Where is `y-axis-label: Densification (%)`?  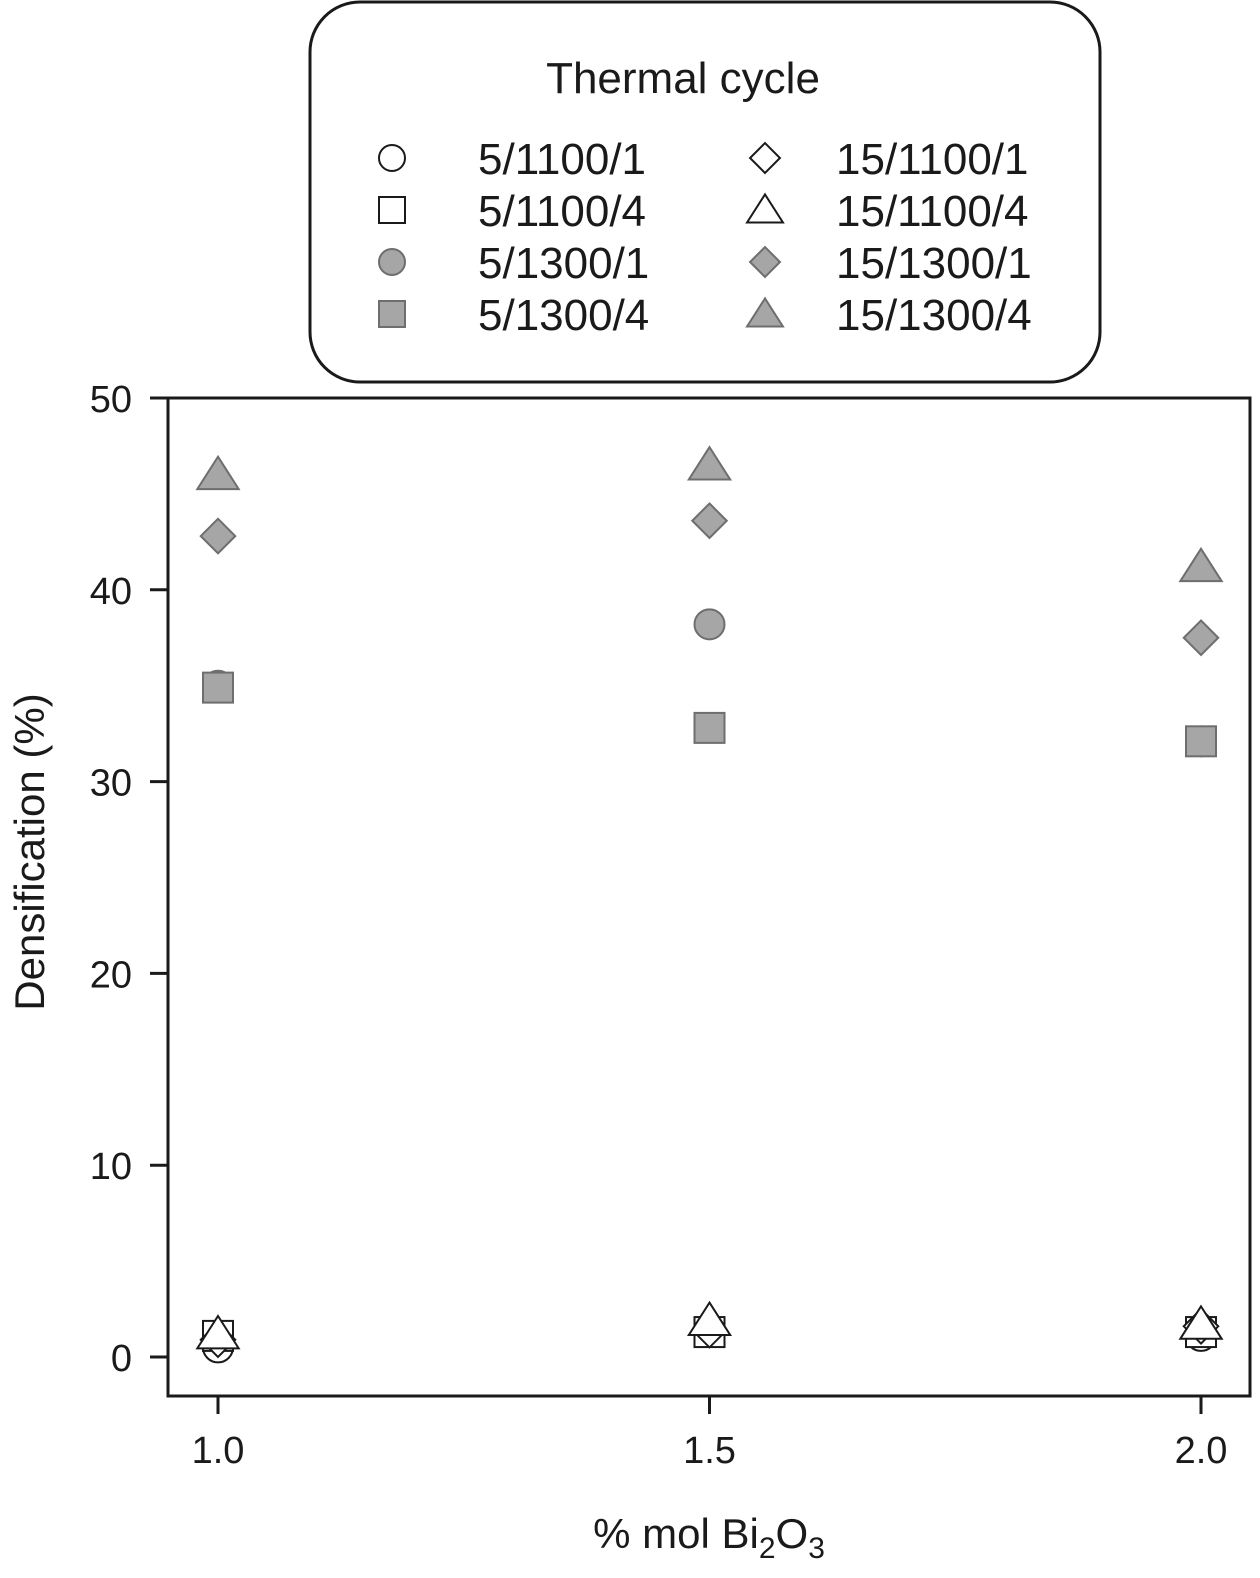 y-axis-label: Densification (%) is located at coordinates (29, 851).